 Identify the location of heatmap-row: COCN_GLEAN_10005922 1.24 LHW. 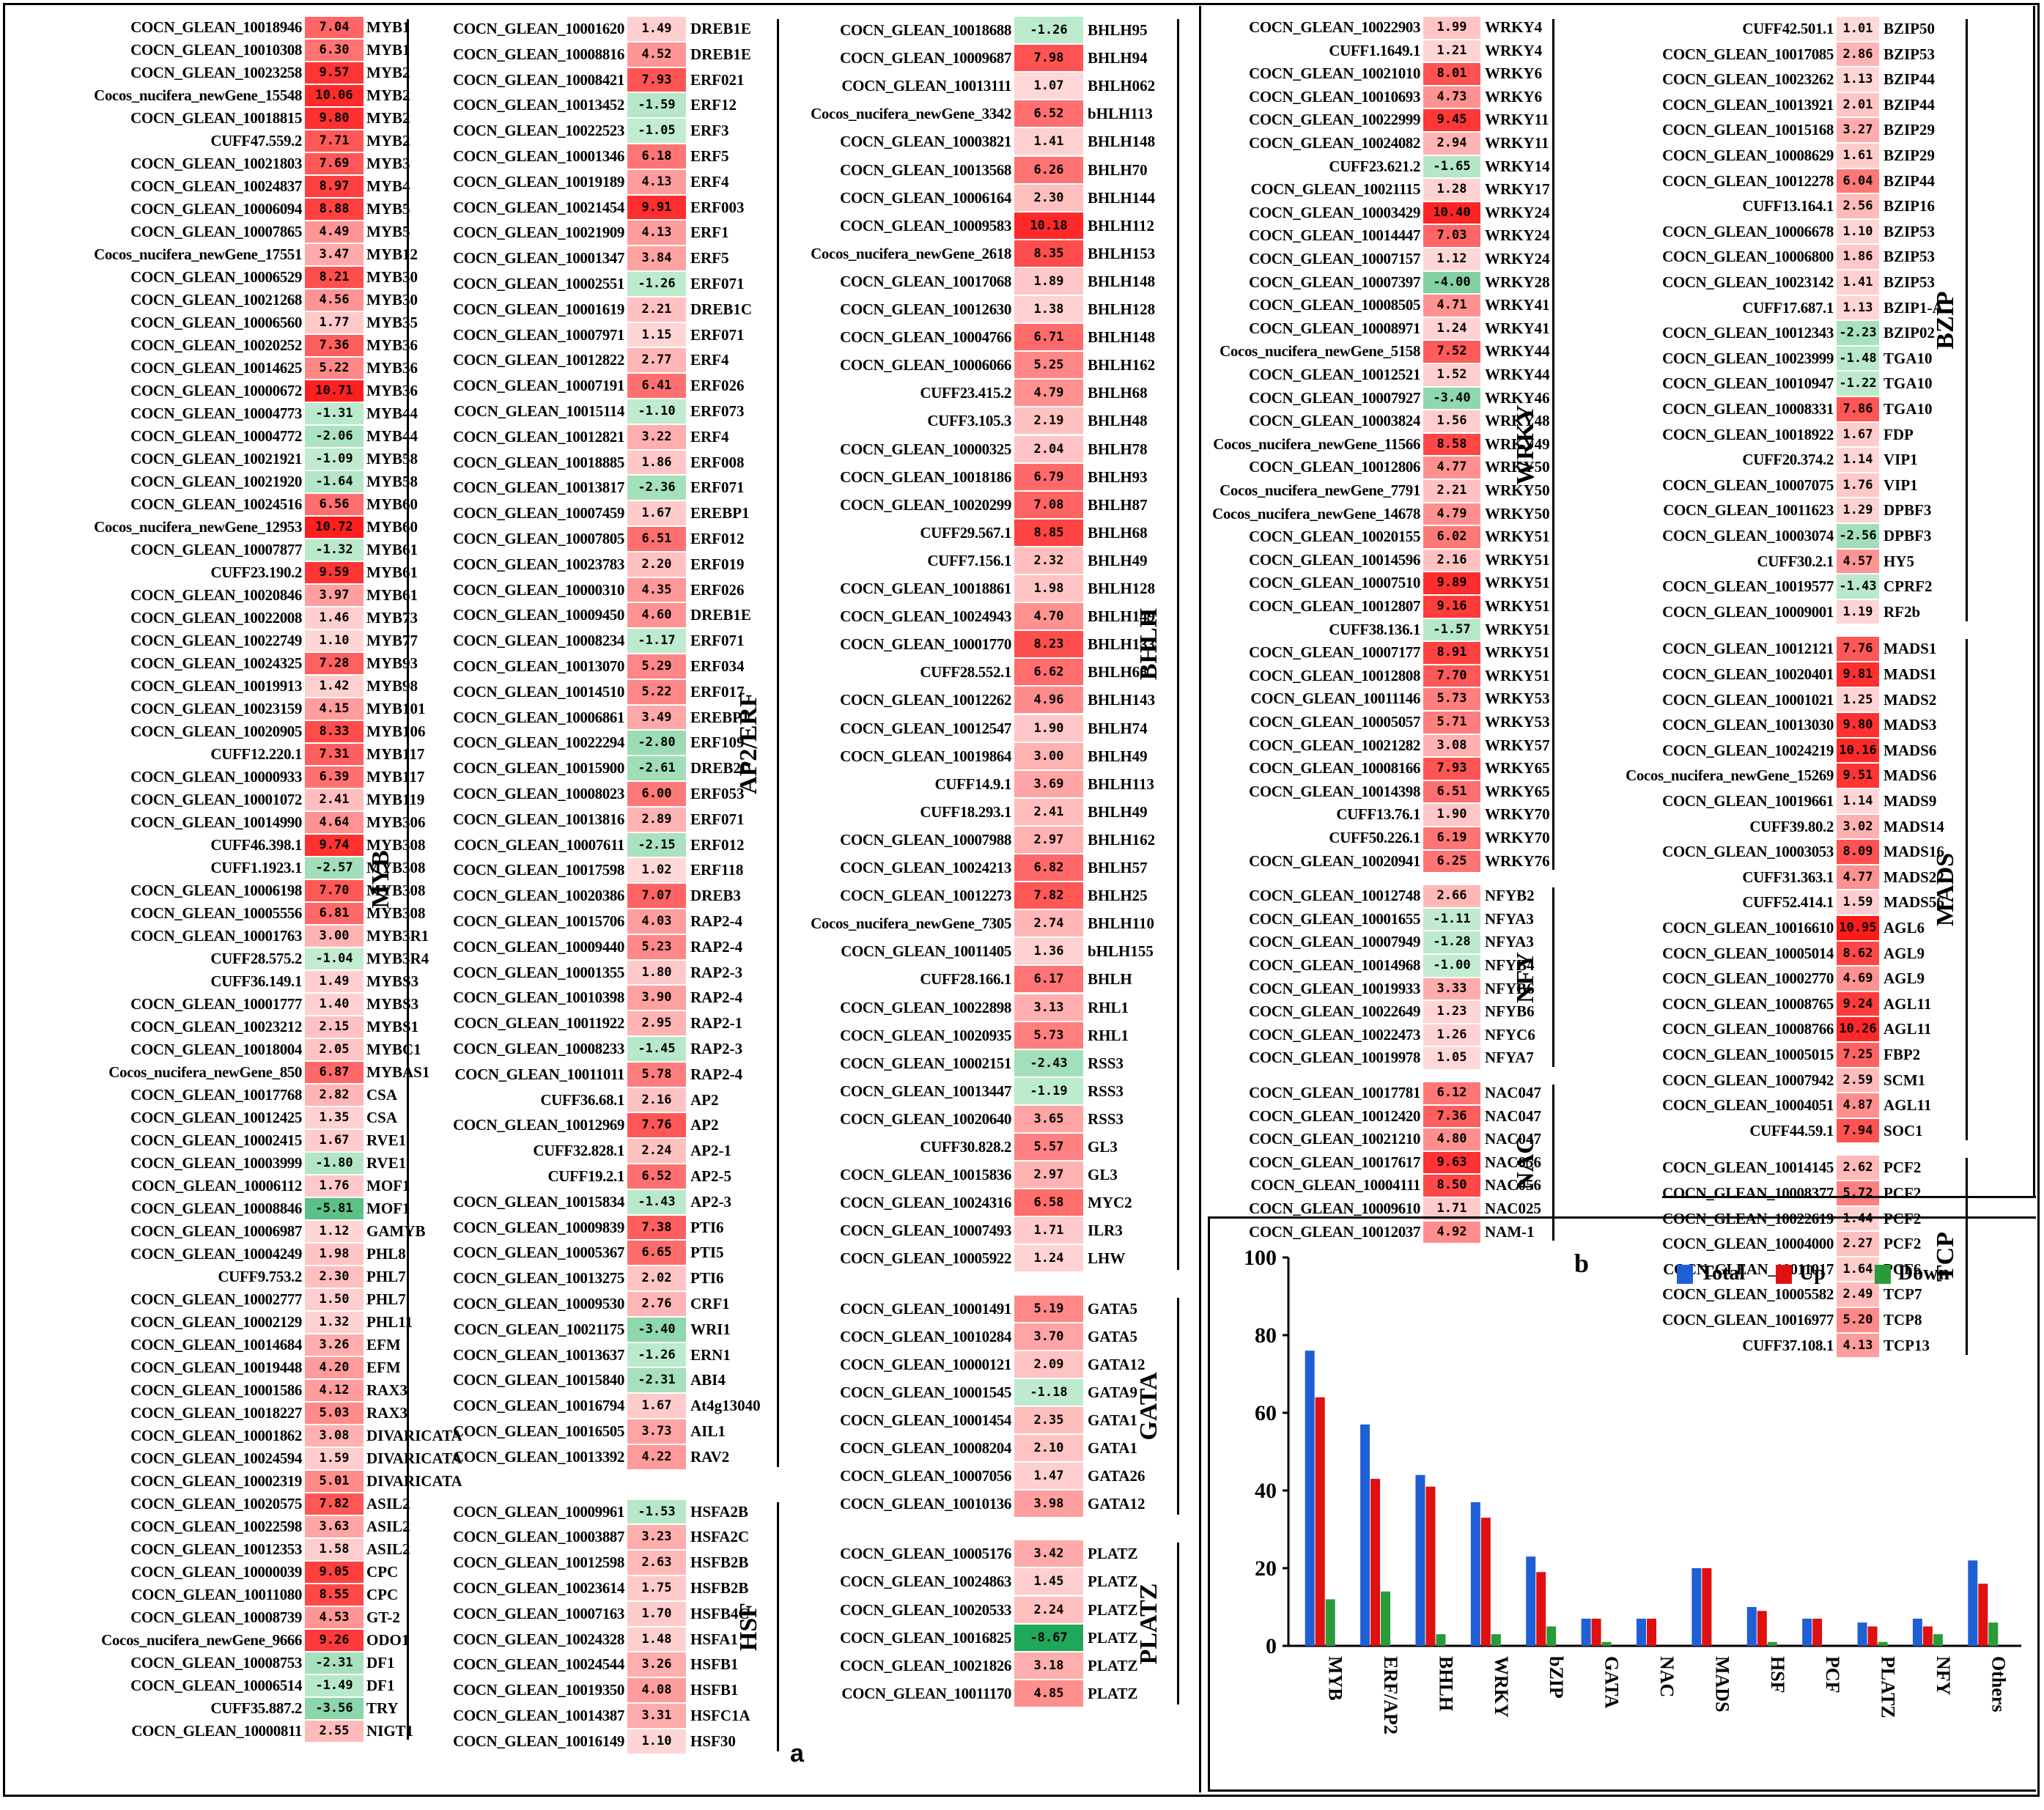
(1022, 1258).